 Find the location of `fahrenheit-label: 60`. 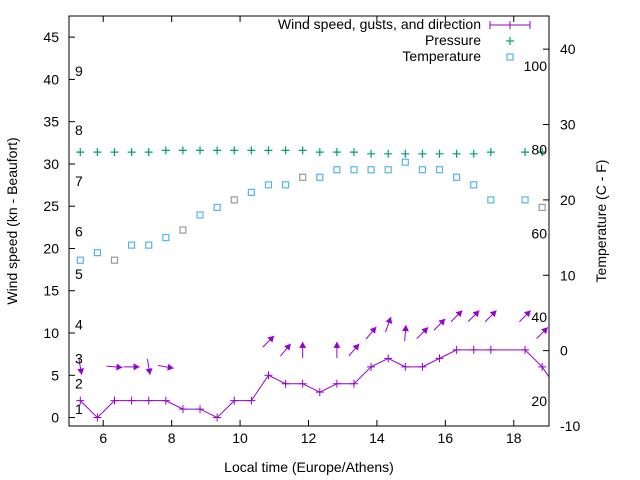

fahrenheit-label: 60 is located at coordinates (539, 233).